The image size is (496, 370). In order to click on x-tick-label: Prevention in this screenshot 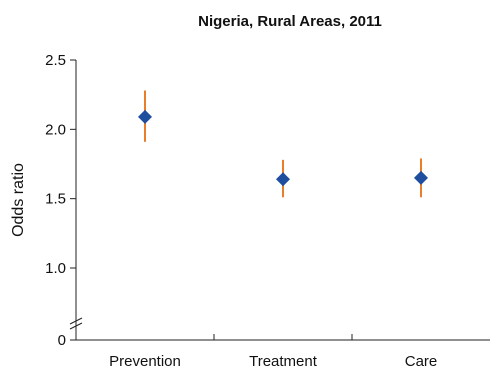, I will do `click(145, 361)`.